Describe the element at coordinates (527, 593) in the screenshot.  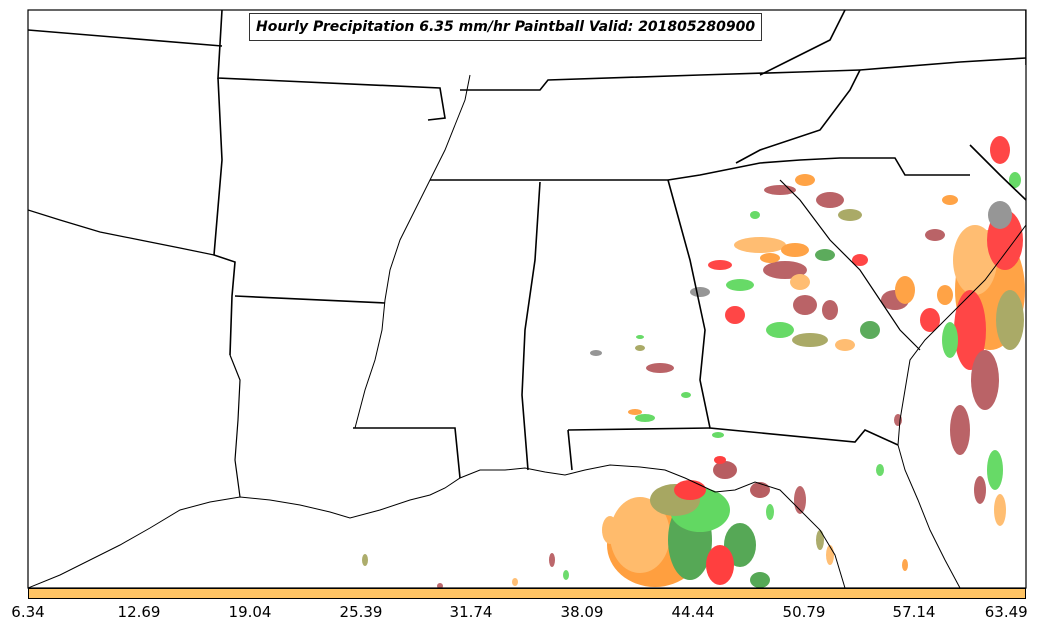
I see `colorbar` at that location.